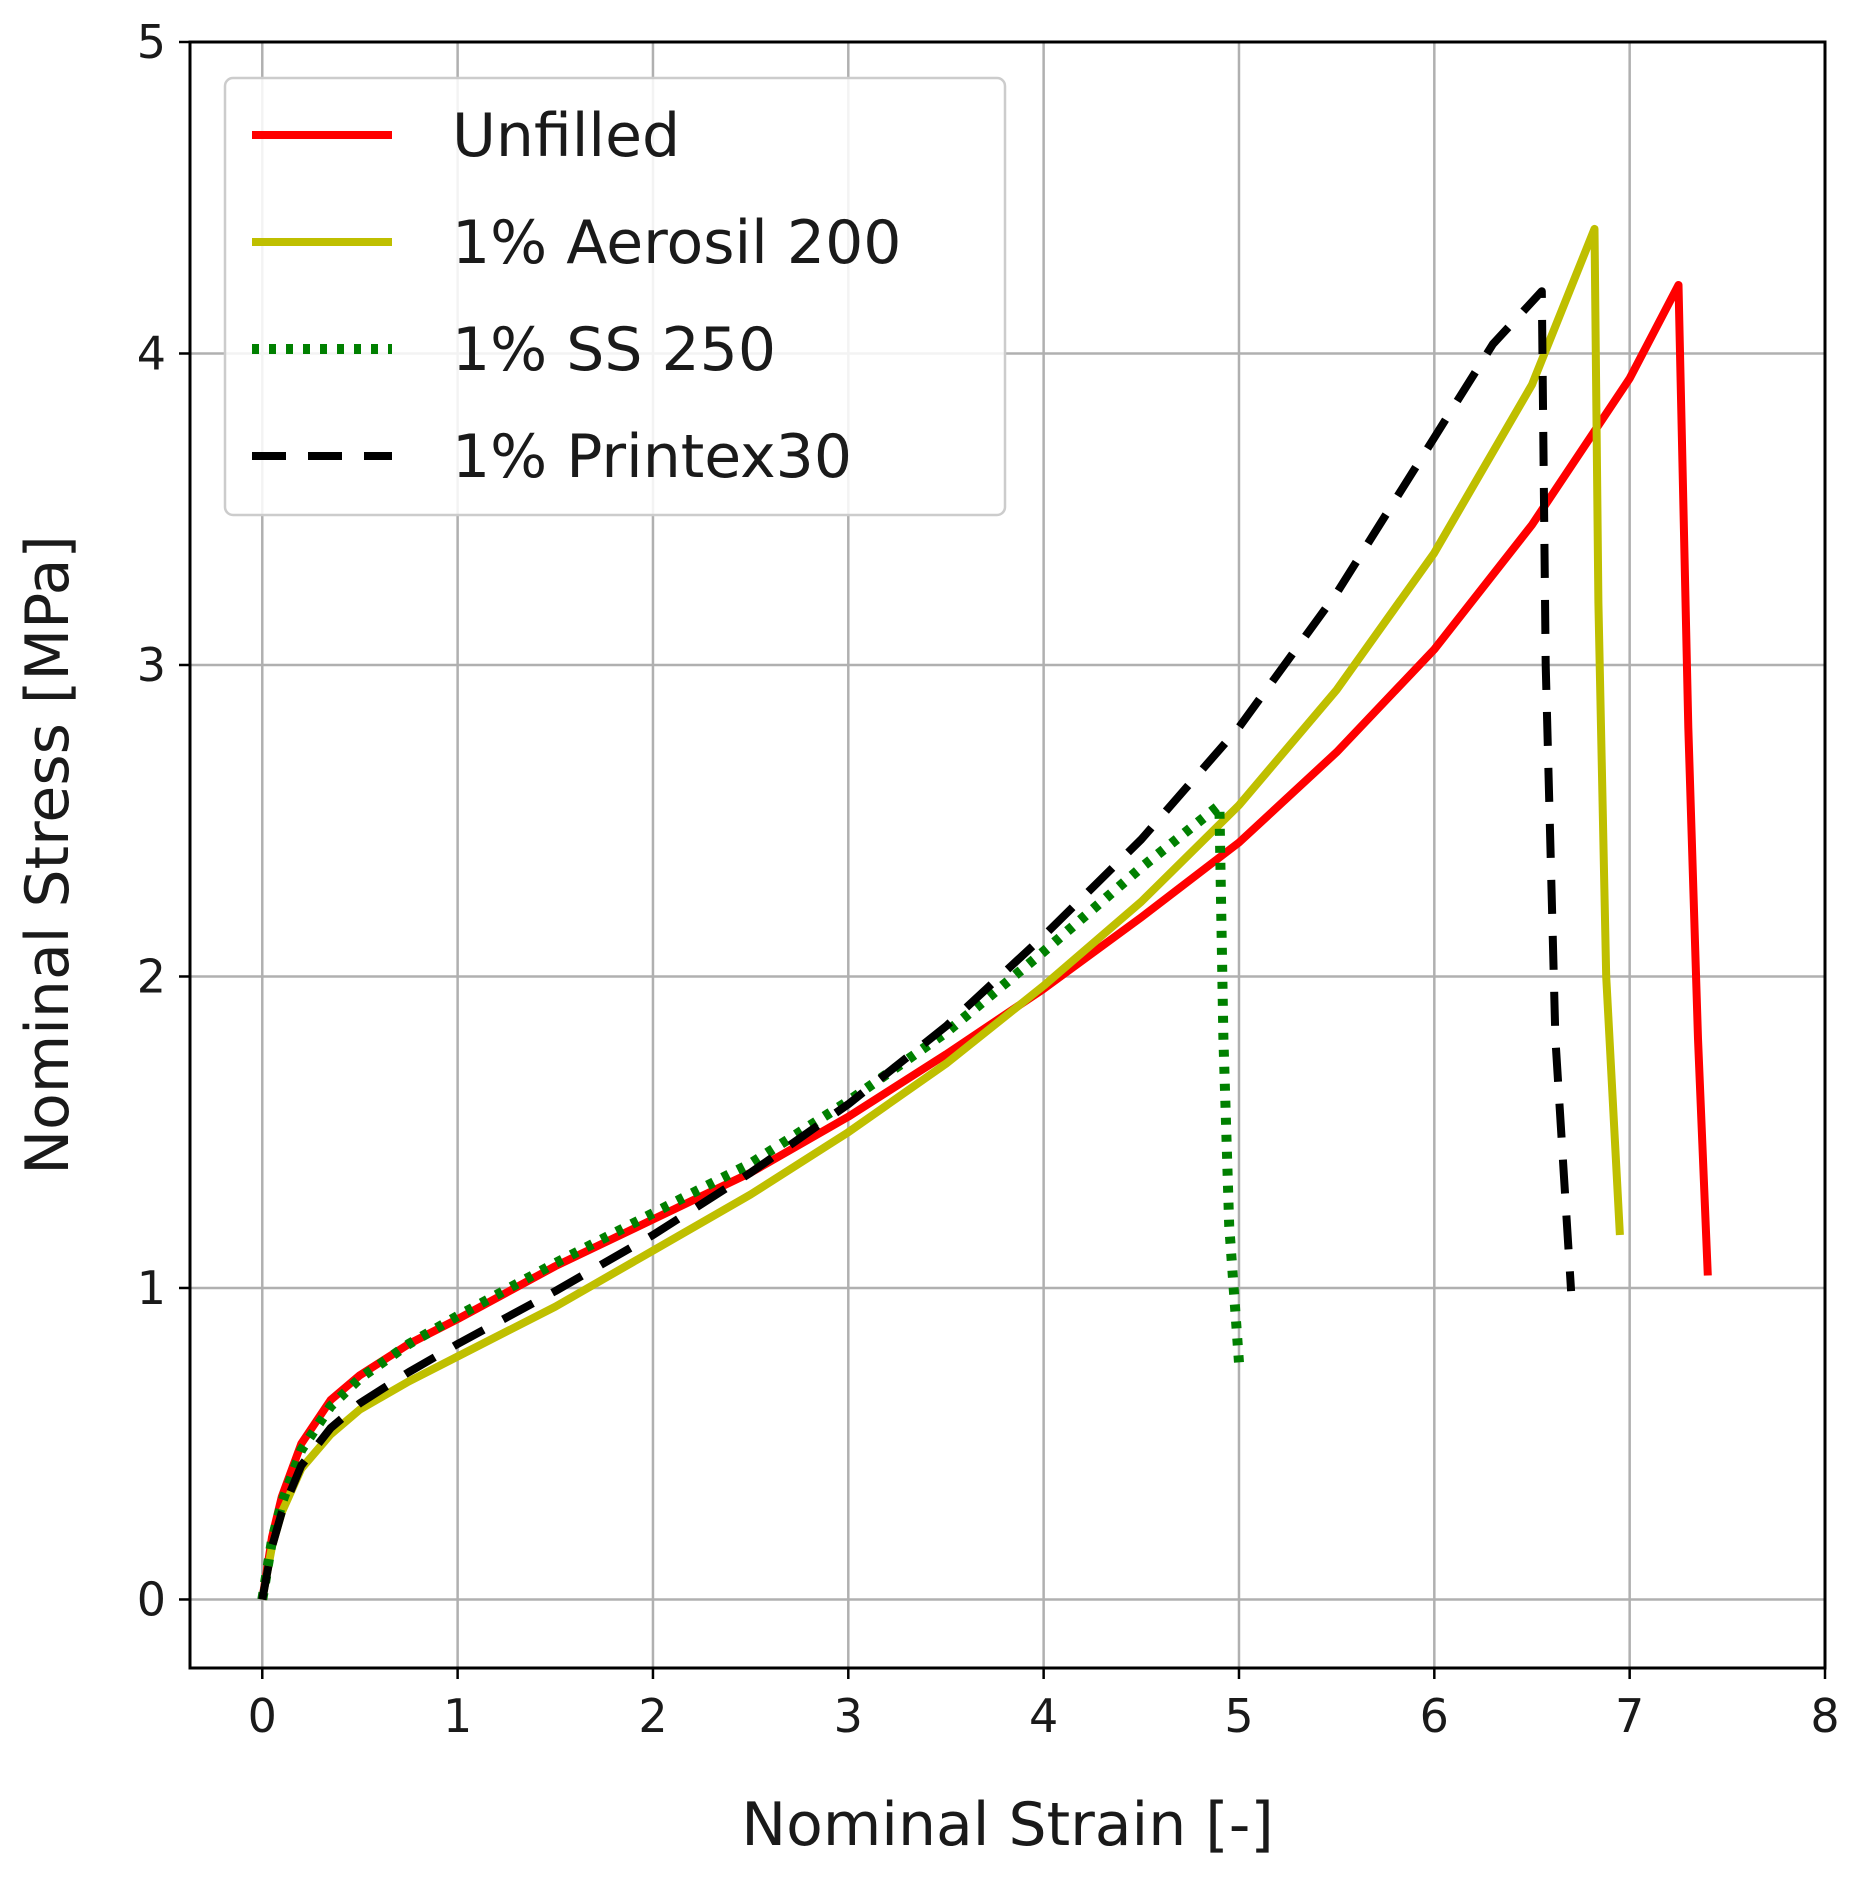  What do you see at coordinates (1824, 1716) in the screenshot?
I see `x-tick-label: 8` at bounding box center [1824, 1716].